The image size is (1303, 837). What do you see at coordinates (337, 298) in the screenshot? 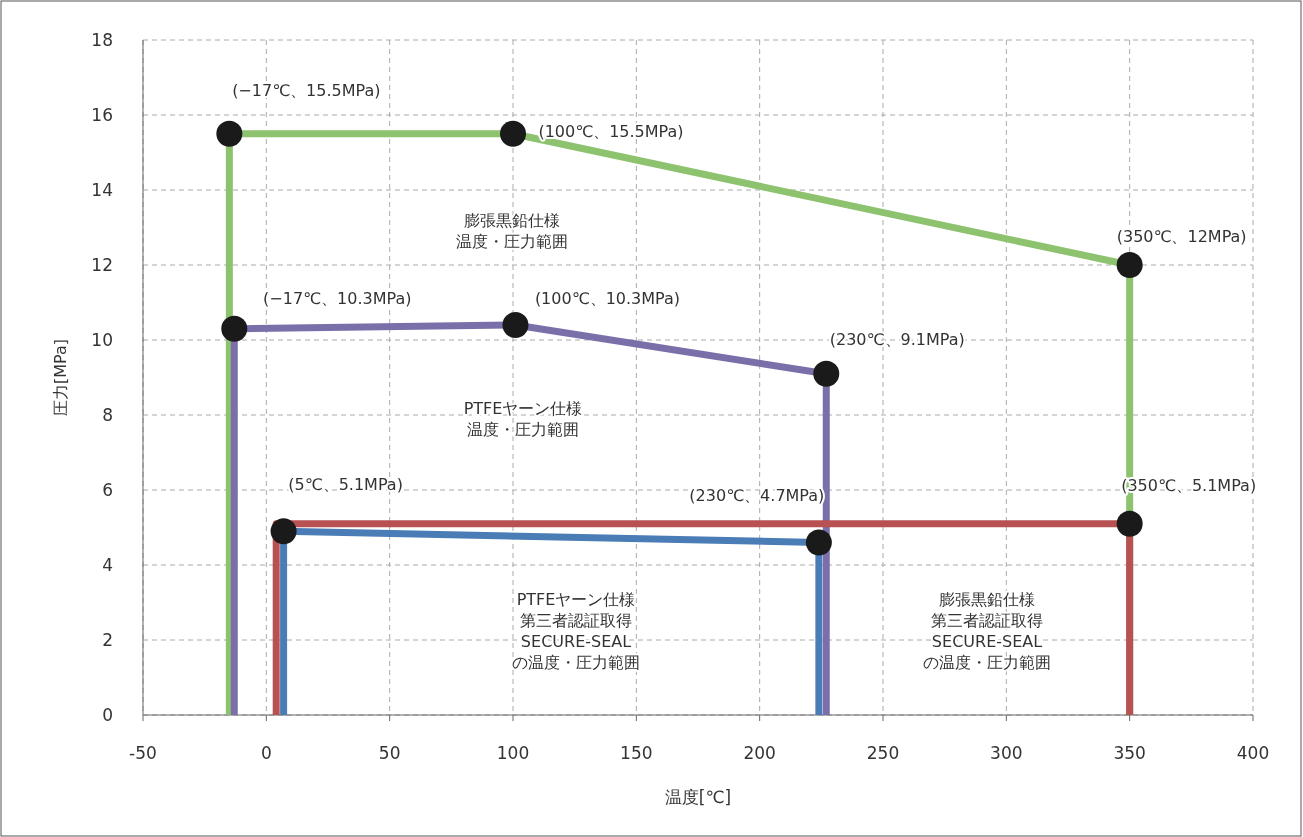
I see `annotation: (−17℃、10.3MPa)` at bounding box center [337, 298].